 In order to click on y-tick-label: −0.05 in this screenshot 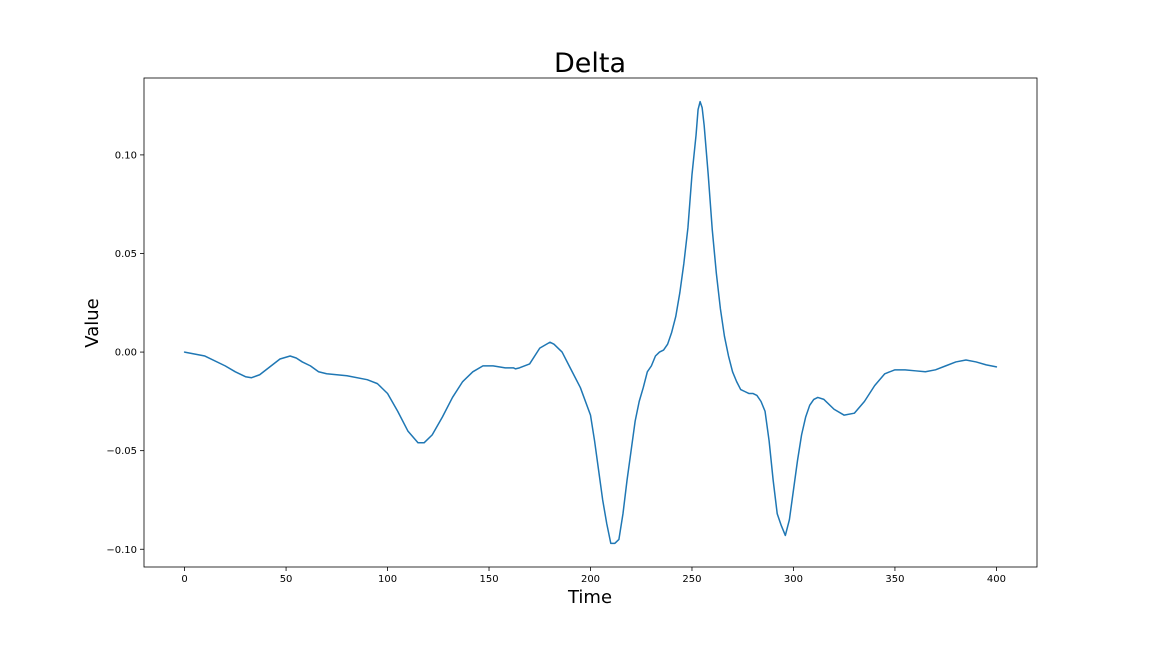, I will do `click(121, 451)`.